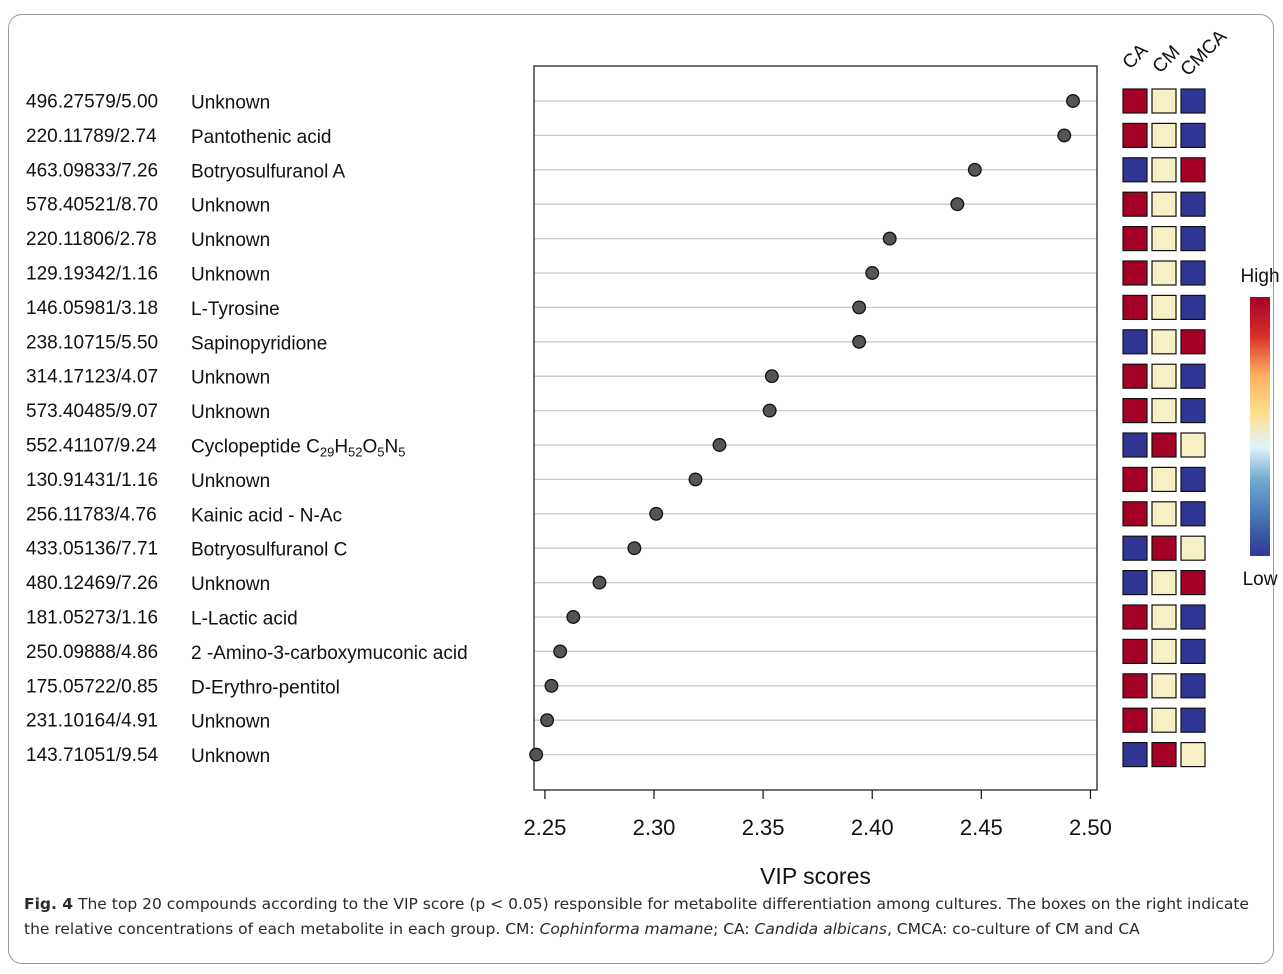 The image size is (1283, 974). I want to click on x-tick-label: 2.45, so click(981, 827).